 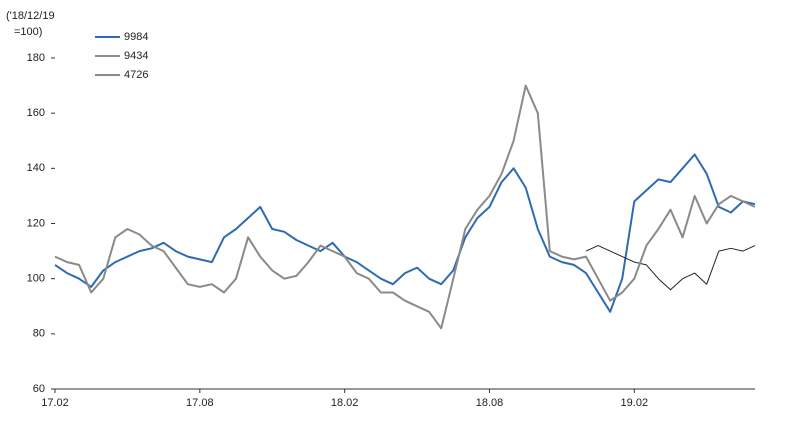 What do you see at coordinates (36, 168) in the screenshot?
I see `y-tick-label: 140` at bounding box center [36, 168].